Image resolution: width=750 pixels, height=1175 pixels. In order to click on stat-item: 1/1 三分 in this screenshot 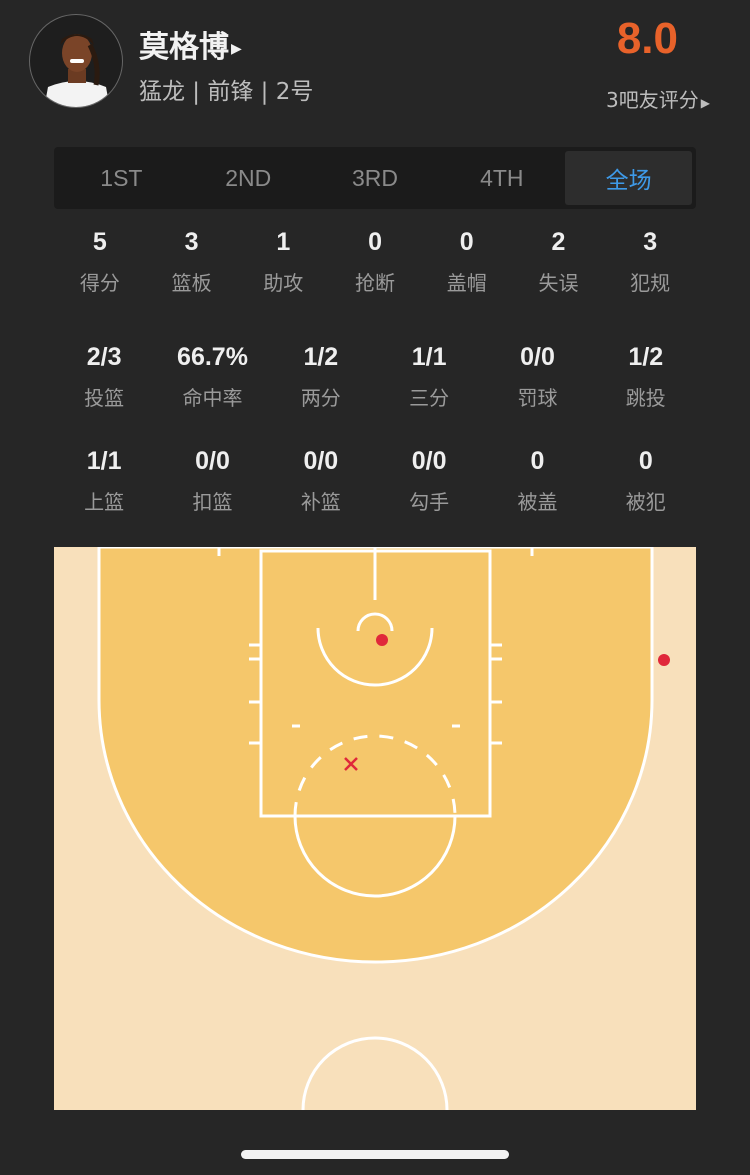, I will do `click(429, 377)`.